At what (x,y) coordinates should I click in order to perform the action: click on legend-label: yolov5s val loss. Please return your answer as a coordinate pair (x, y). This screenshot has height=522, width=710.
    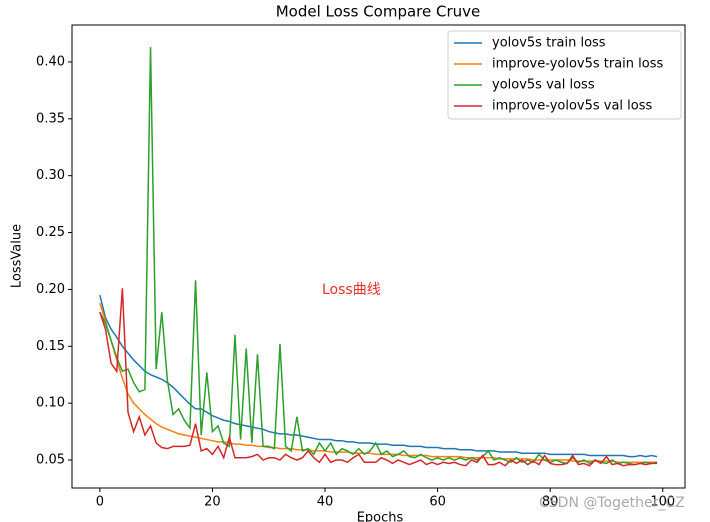
    Looking at the image, I should click on (543, 85).